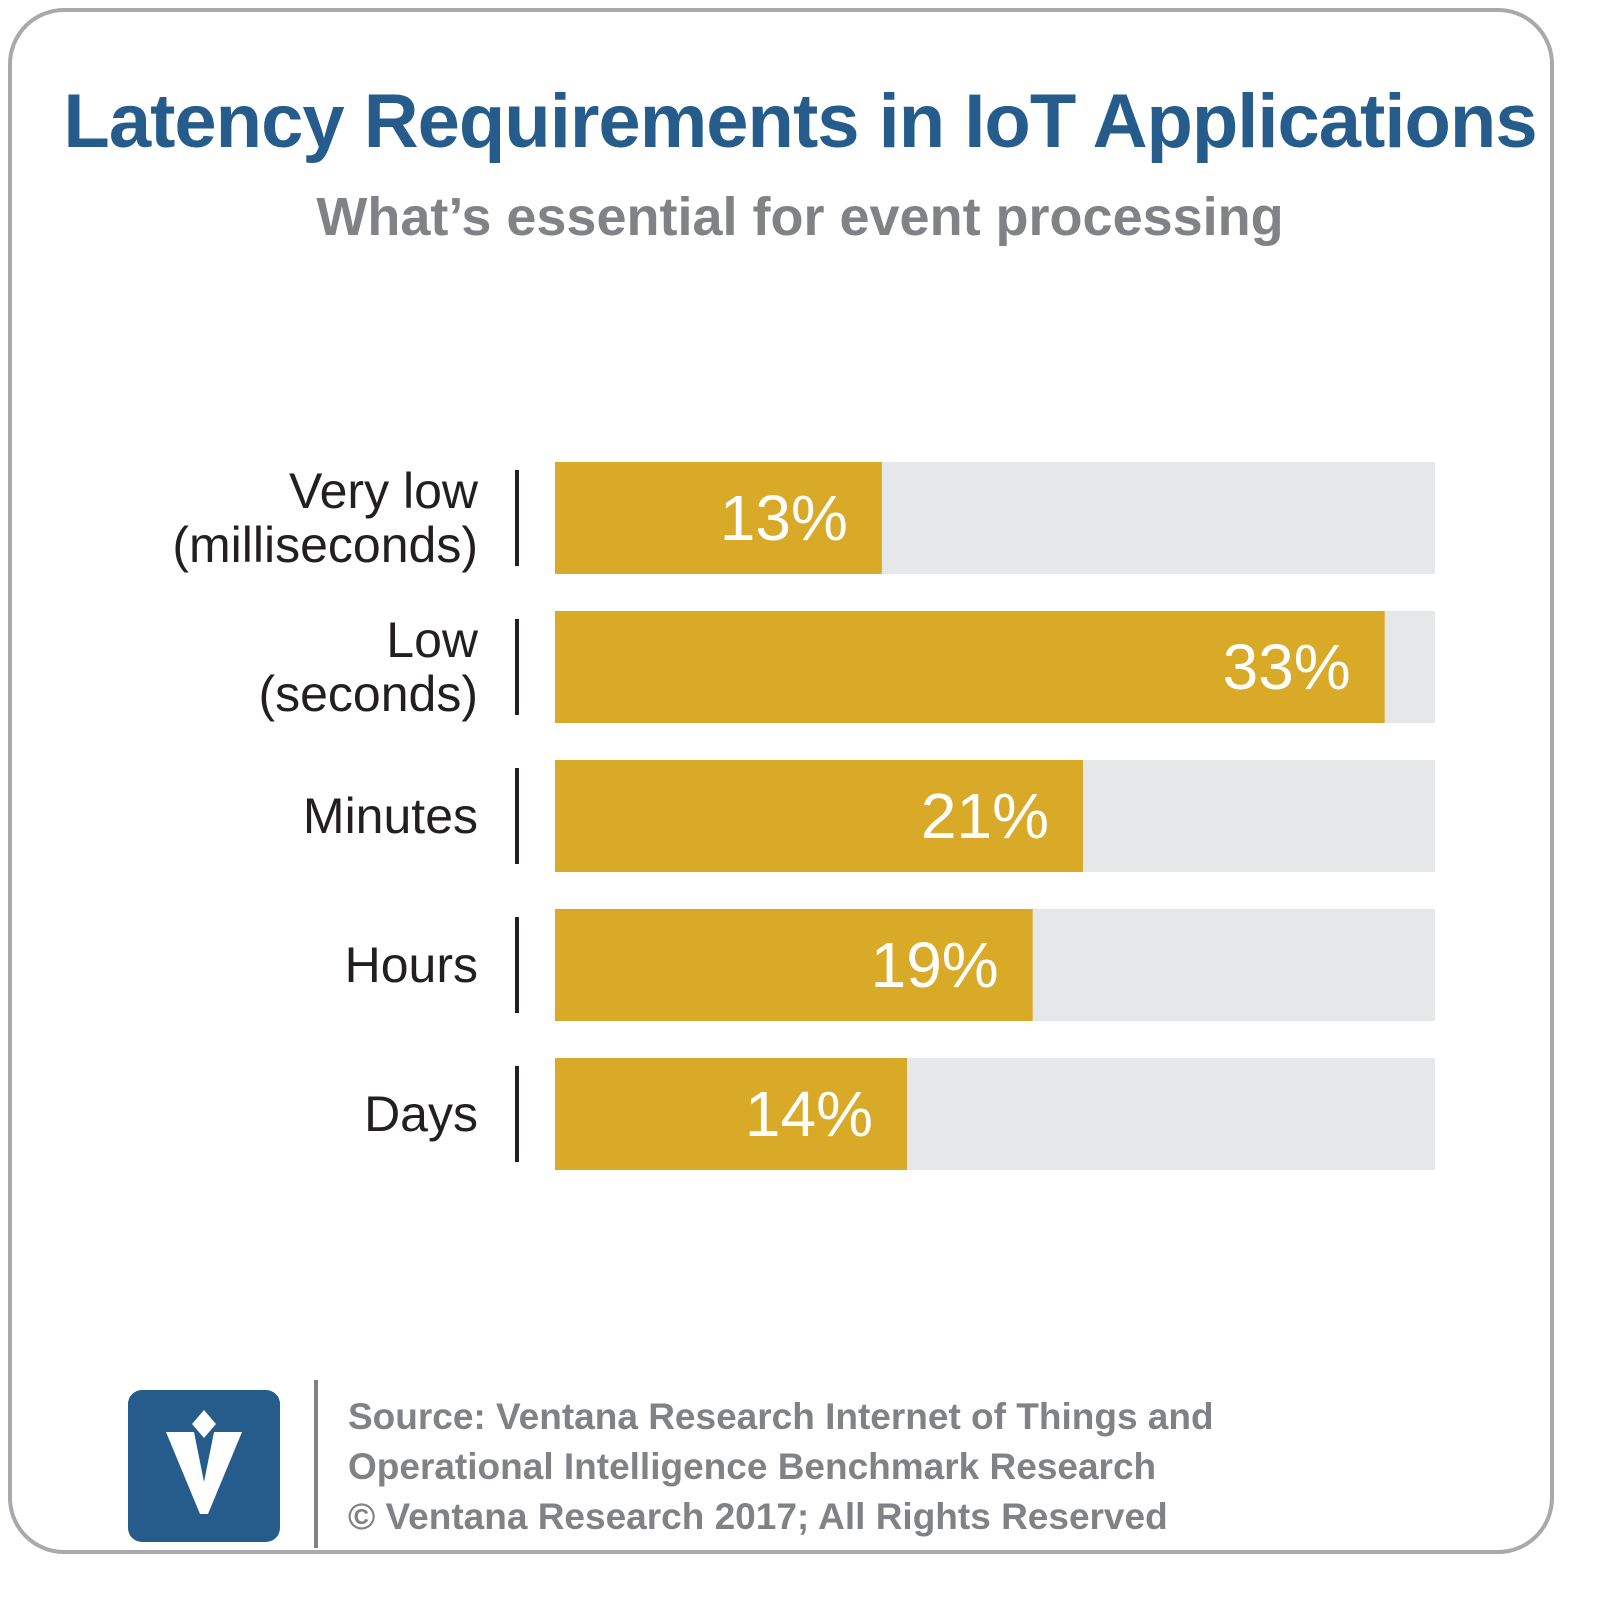 The image size is (1600, 1600). What do you see at coordinates (411, 965) in the screenshot?
I see `category-label: Hours` at bounding box center [411, 965].